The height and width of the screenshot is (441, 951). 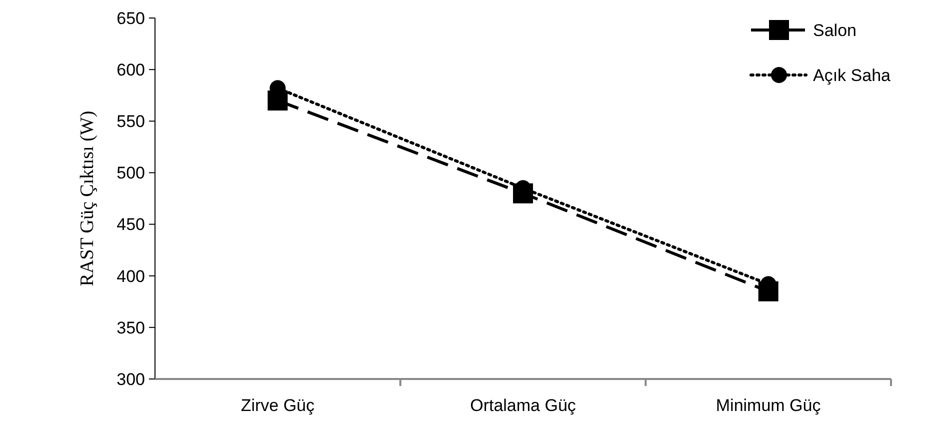 What do you see at coordinates (130, 122) in the screenshot?
I see `y-tick-label: 550` at bounding box center [130, 122].